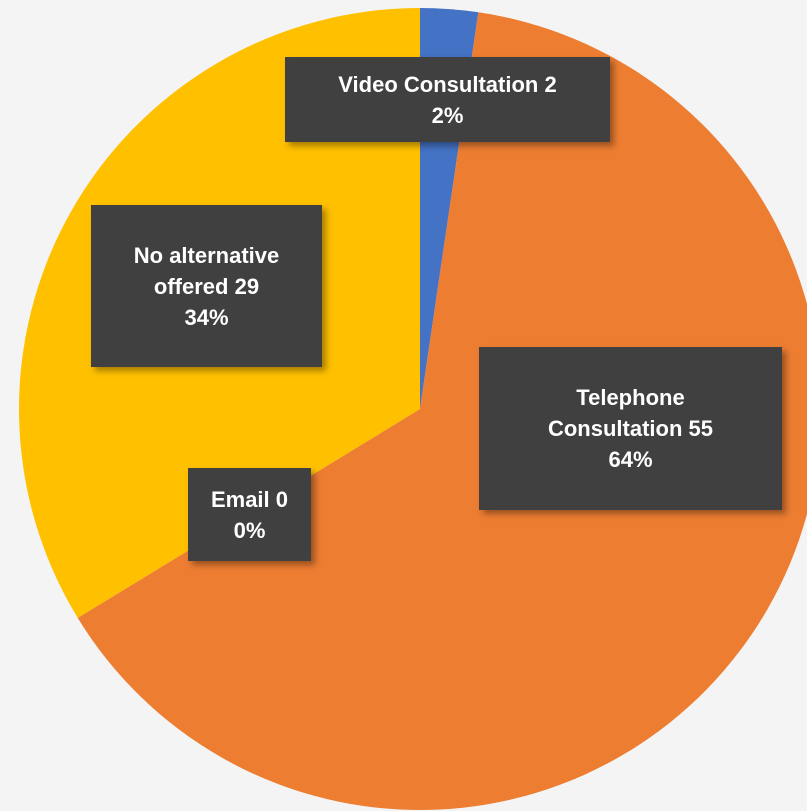 The height and width of the screenshot is (811, 807). Describe the element at coordinates (447, 115) in the screenshot. I see `percent-label: 2%` at that location.